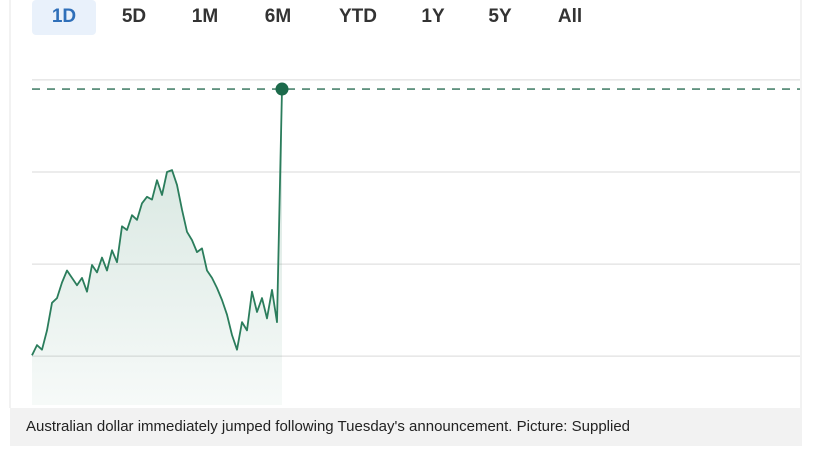 The image size is (813, 456). What do you see at coordinates (570, 16) in the screenshot?
I see `range-tab: All` at bounding box center [570, 16].